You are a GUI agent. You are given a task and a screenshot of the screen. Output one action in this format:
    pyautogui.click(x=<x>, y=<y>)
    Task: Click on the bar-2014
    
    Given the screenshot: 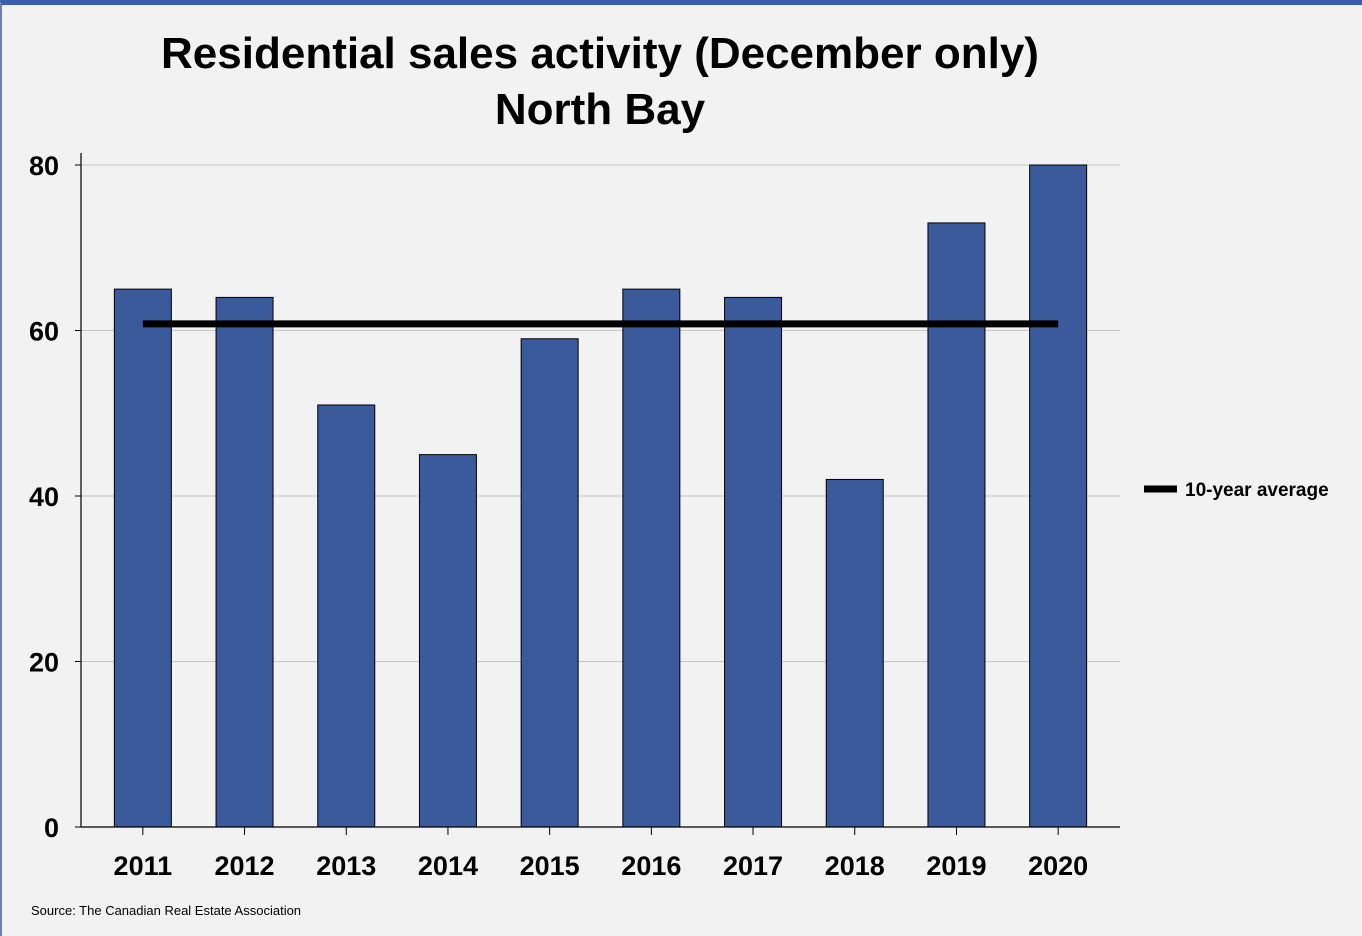 What is the action you would take?
    pyautogui.click(x=447, y=641)
    